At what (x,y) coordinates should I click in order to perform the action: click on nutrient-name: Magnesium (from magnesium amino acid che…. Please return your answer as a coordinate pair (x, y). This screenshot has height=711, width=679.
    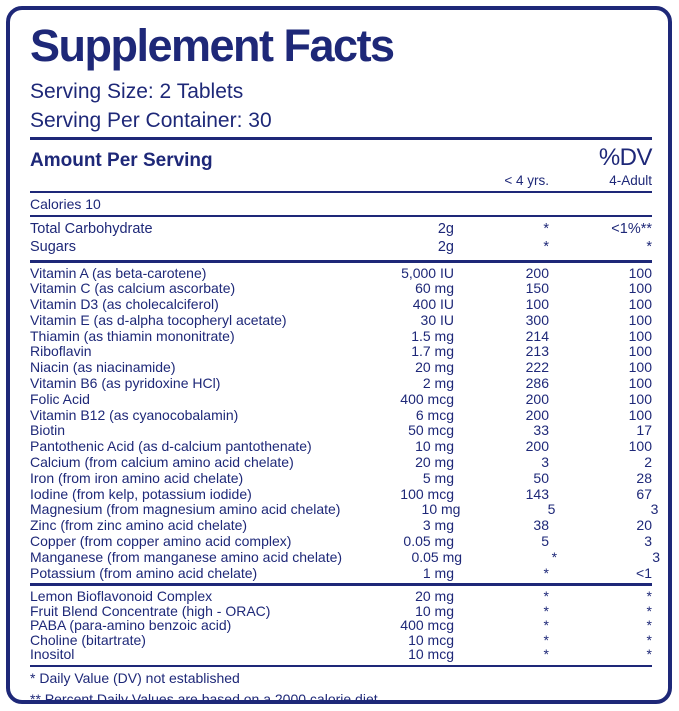
    Looking at the image, I should click on (185, 509).